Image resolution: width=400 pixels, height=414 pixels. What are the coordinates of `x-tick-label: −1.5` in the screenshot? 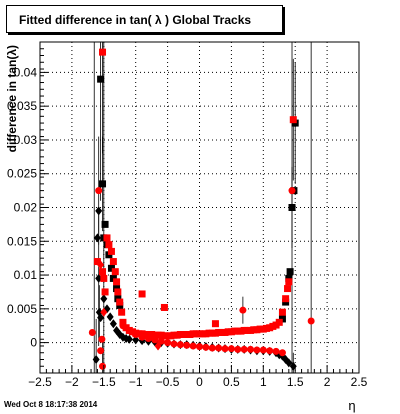 It's located at (104, 382).